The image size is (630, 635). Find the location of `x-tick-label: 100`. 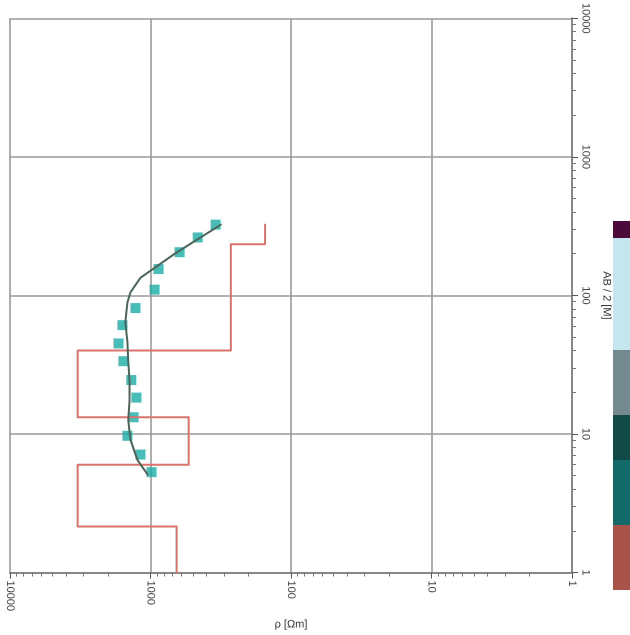

x-tick-label: 100 is located at coordinates (291, 589).